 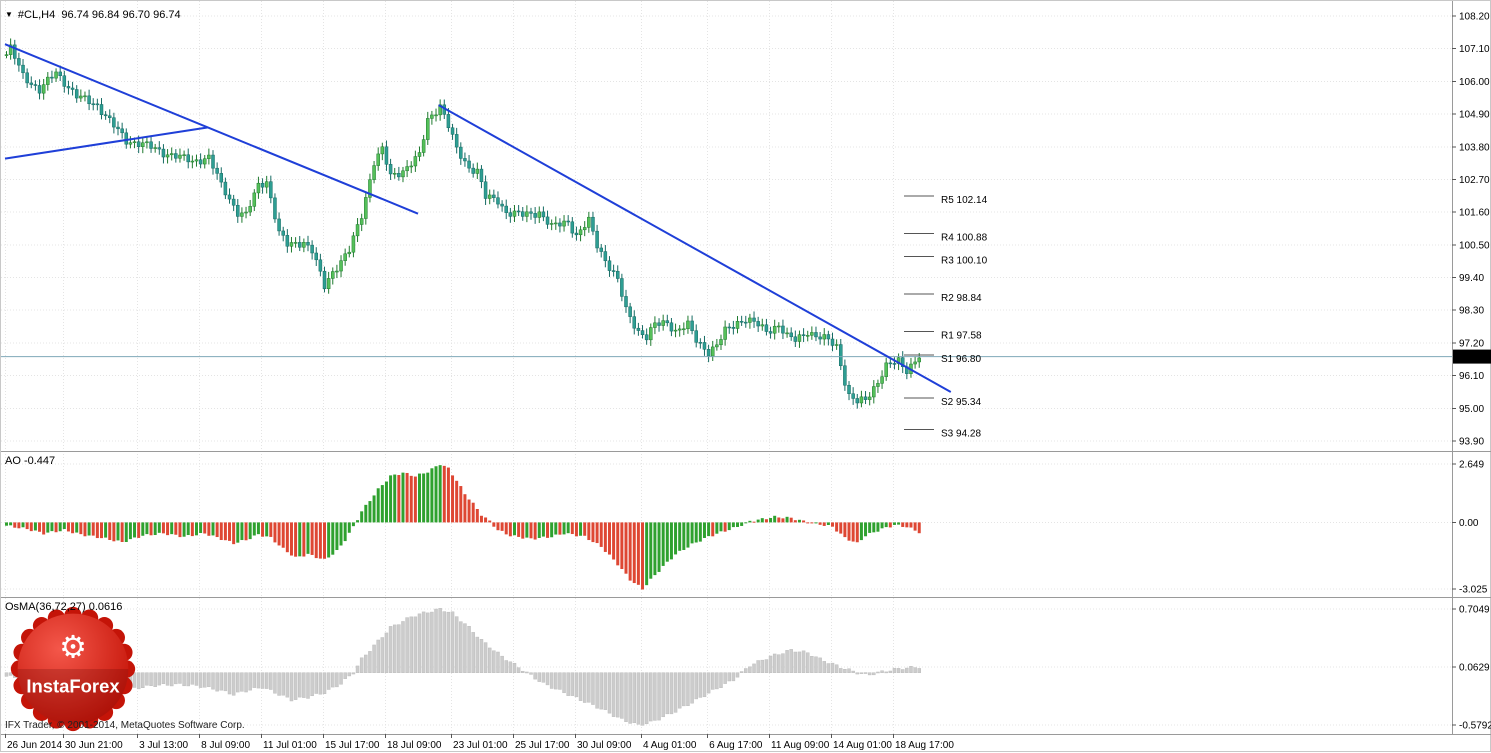 I want to click on time-tick-label: 11 Jul 01:00, so click(x=290, y=745).